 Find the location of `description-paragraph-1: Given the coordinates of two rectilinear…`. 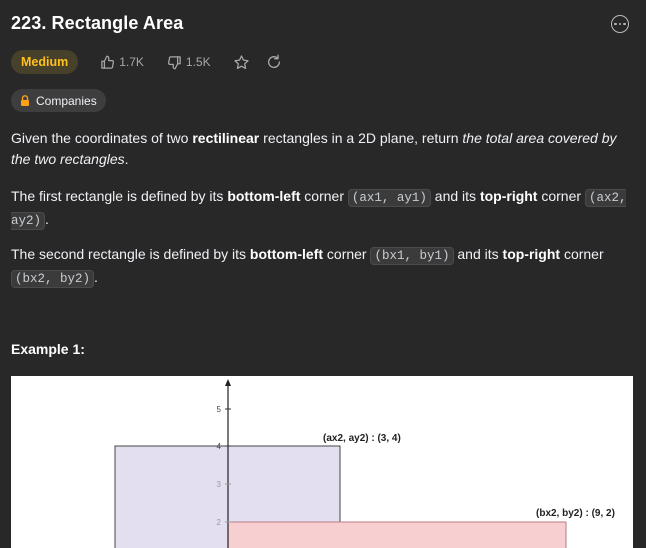

description-paragraph-1: Given the coordinates of two rectilinear… is located at coordinates (314, 148).